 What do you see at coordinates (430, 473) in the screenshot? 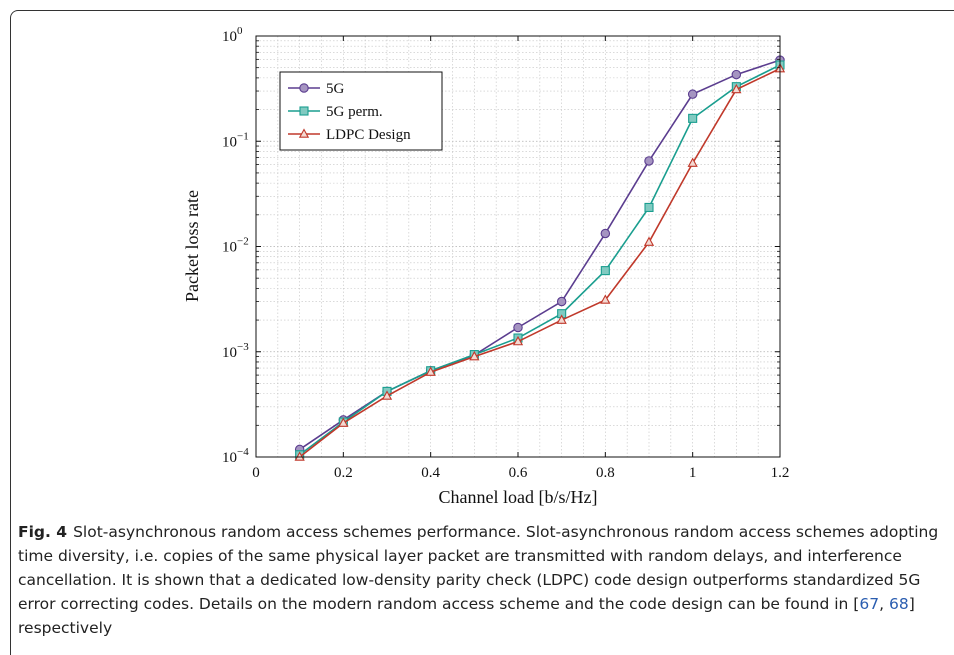
I see `x-tick-label: 0.4` at bounding box center [430, 473].